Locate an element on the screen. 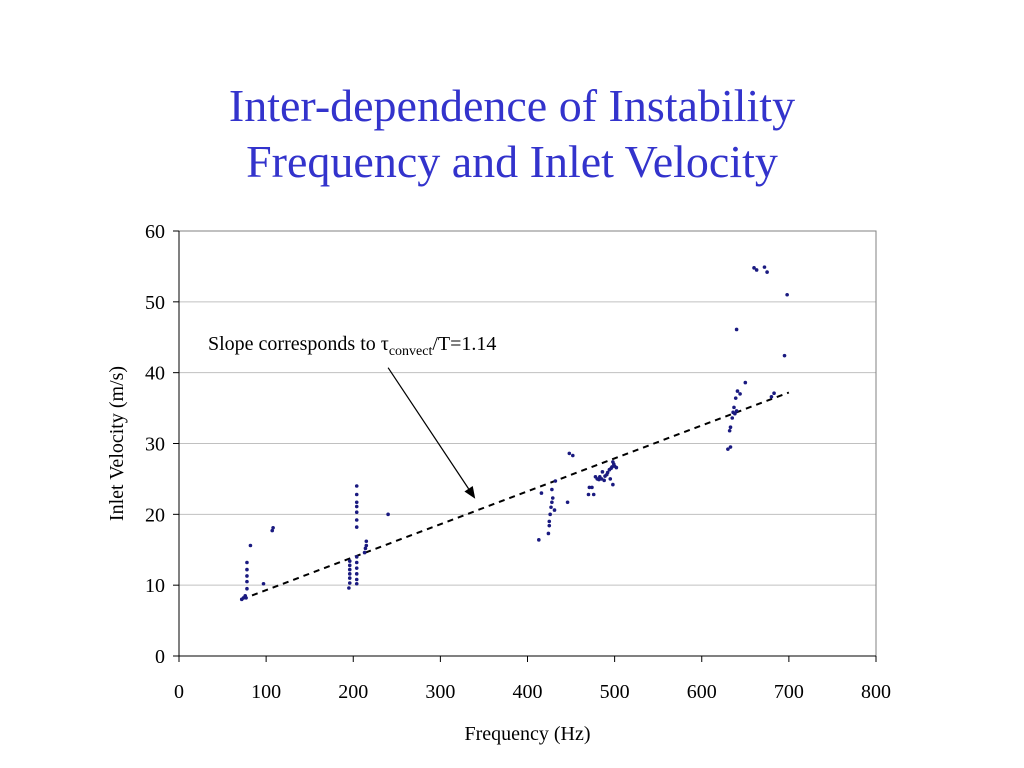 This screenshot has width=1024, height=768. x-tick-label: 200 is located at coordinates (353, 692).